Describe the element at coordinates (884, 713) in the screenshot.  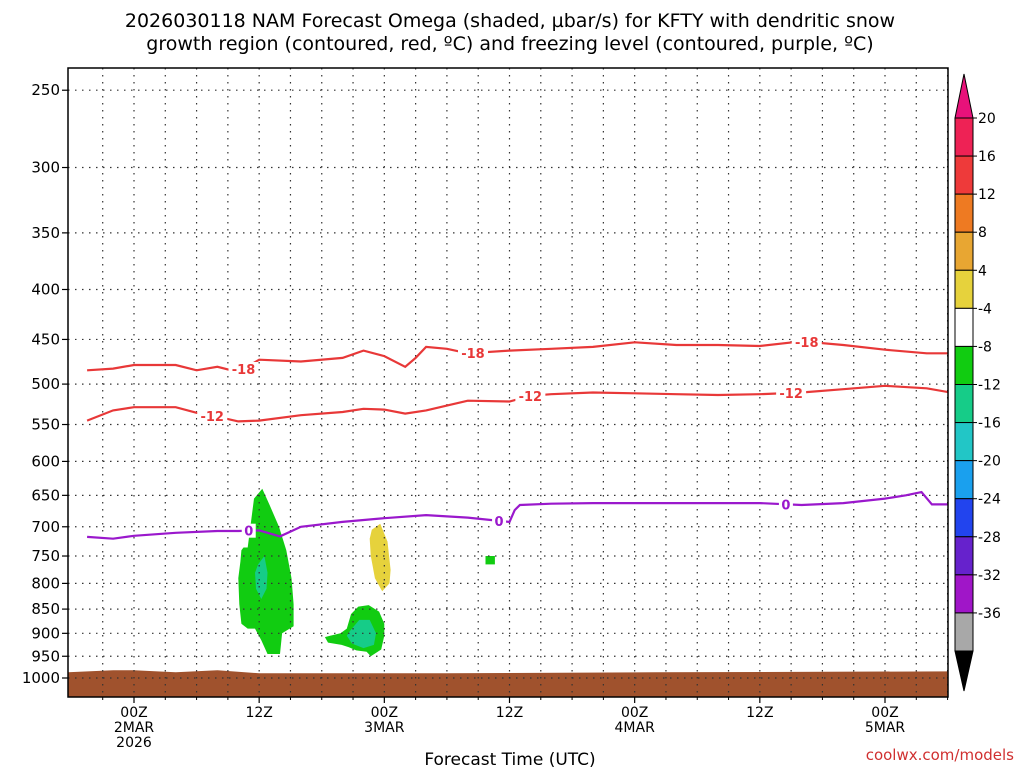
I see `x-tick-label-72-0: 00Z` at that location.